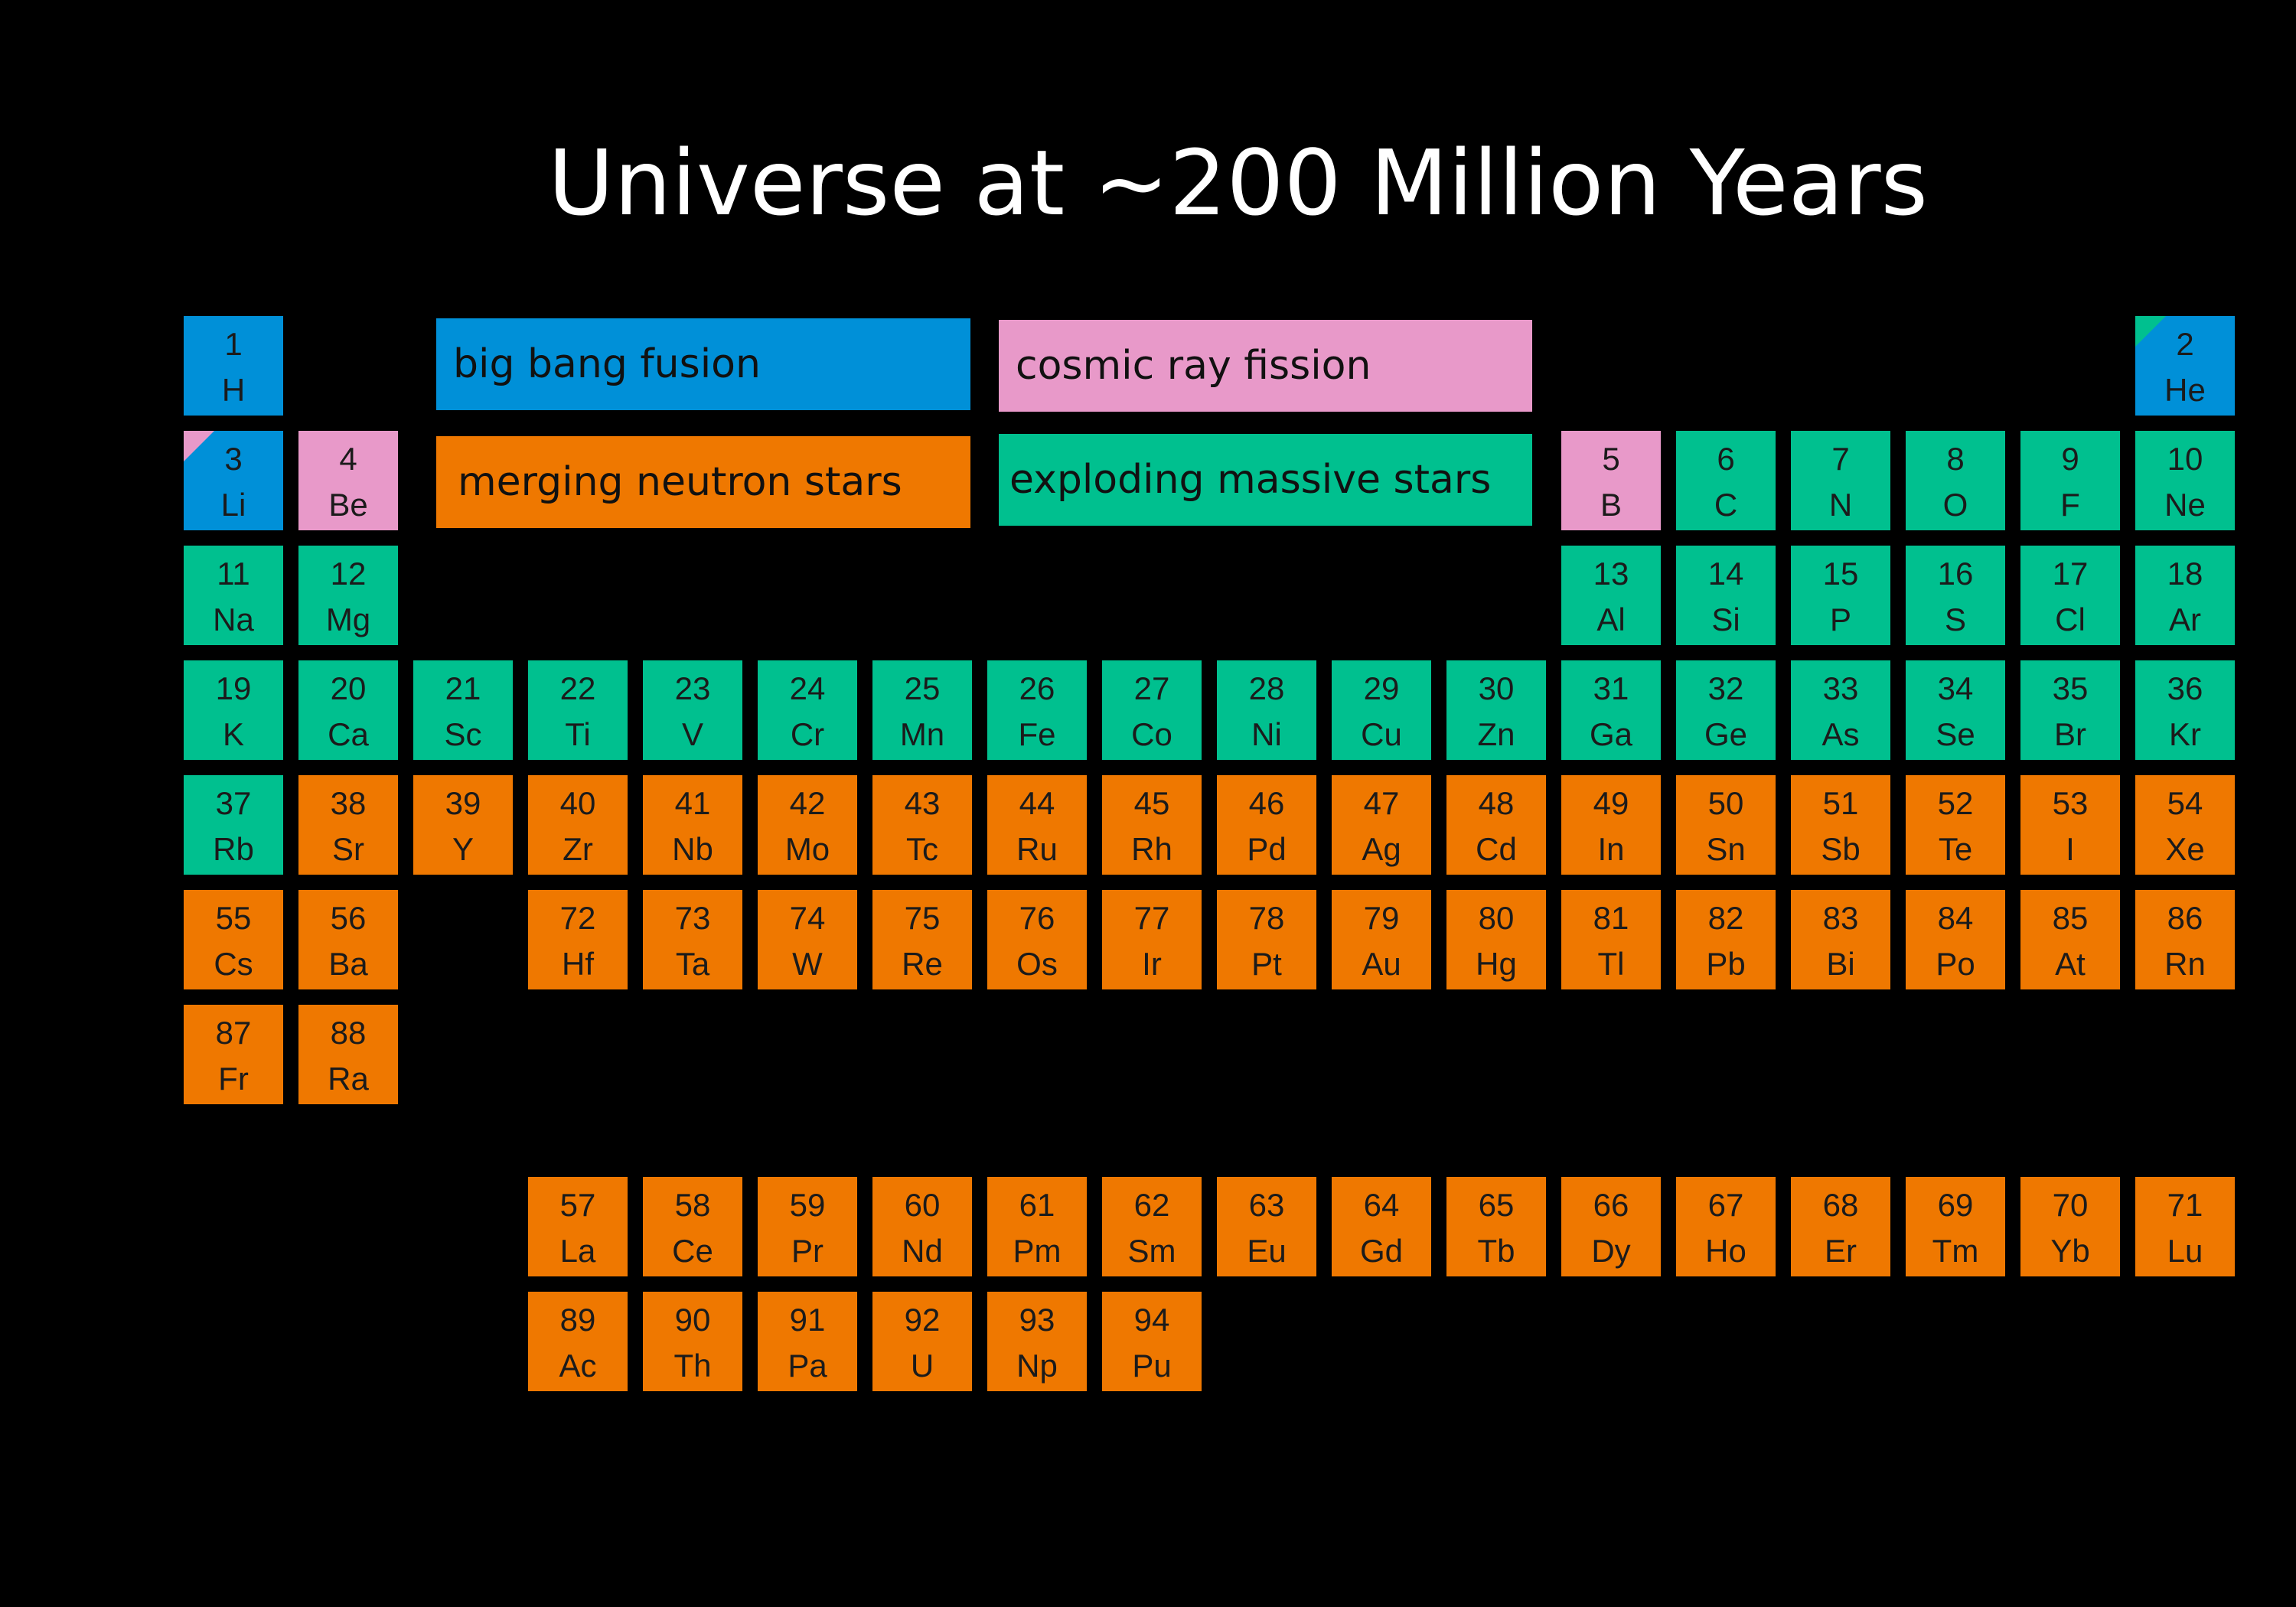 The width and height of the screenshot is (2296, 1607). Describe the element at coordinates (703, 482) in the screenshot. I see `legend-merging-neutron-stars: merging neutron stars` at that location.